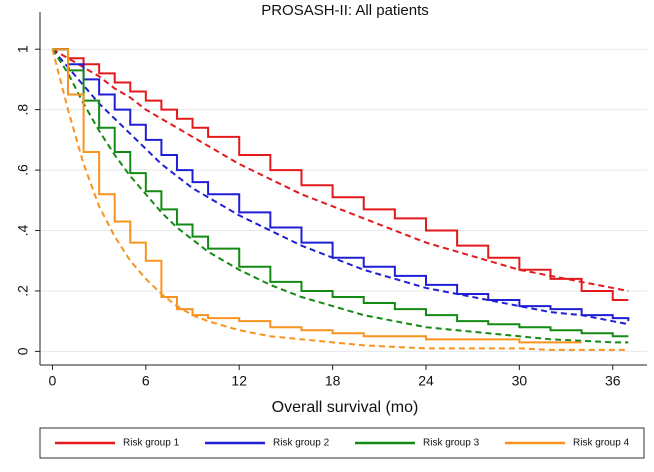 The width and height of the screenshot is (654, 472). Describe the element at coordinates (23, 110) in the screenshot. I see `y-tick-label: .8` at that location.